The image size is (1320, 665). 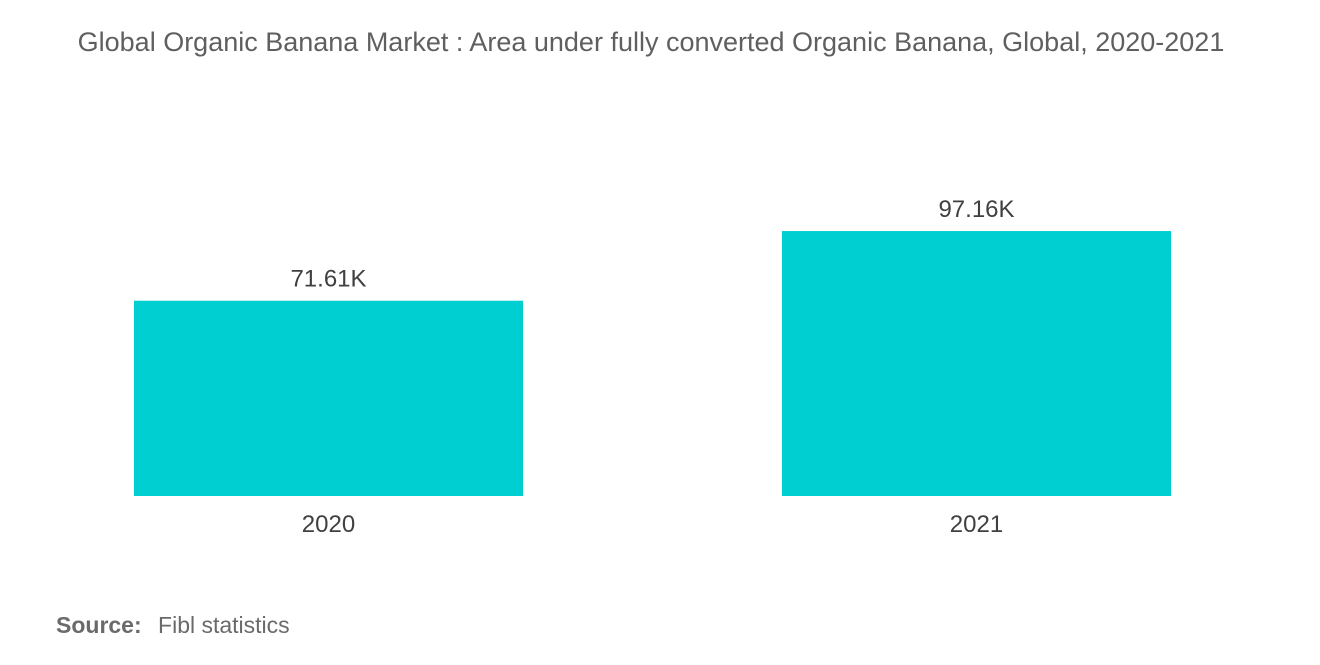 What do you see at coordinates (328, 524) in the screenshot?
I see `x-tick-label-2020: 2020` at bounding box center [328, 524].